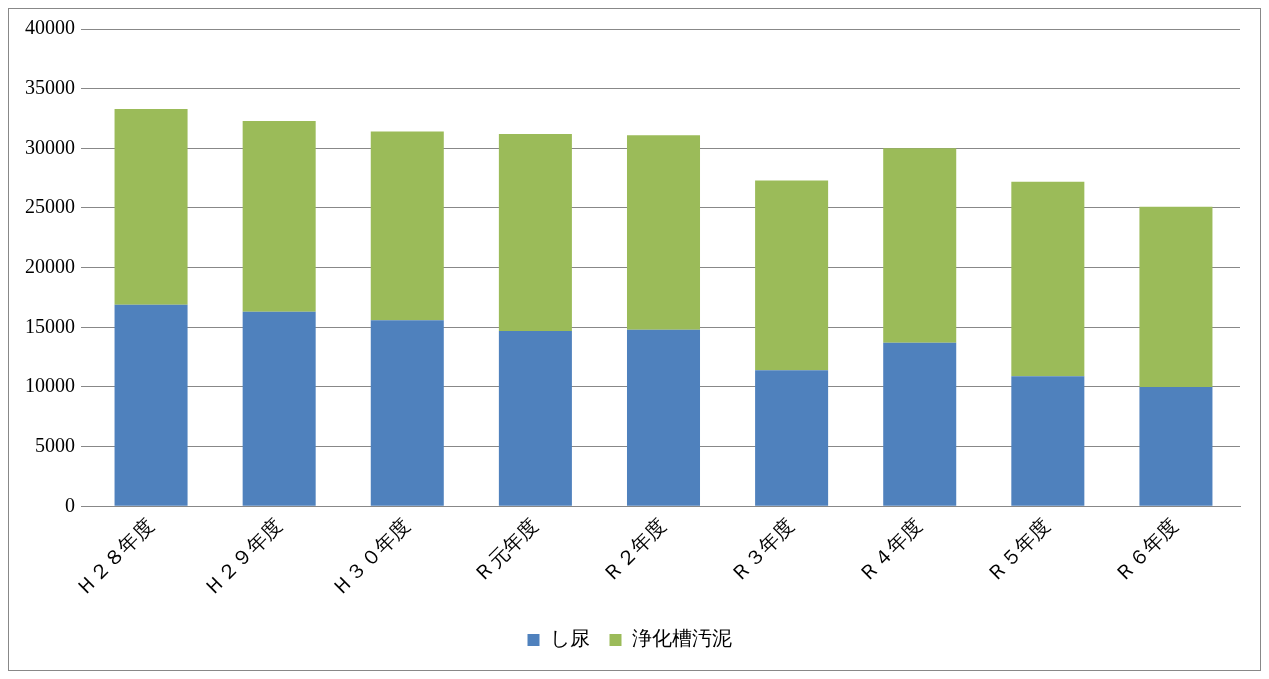 The image size is (1269, 679). Describe the element at coordinates (1146, 550) in the screenshot. I see `x-tick-label: Ｒ６年度` at that location.